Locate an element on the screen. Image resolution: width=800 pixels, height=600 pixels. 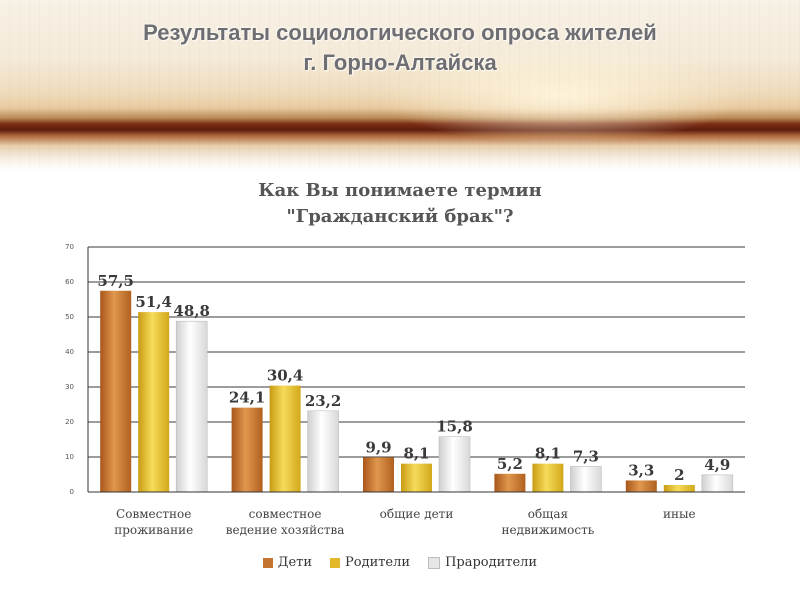
x-category-label: совместное is located at coordinates (285, 514).